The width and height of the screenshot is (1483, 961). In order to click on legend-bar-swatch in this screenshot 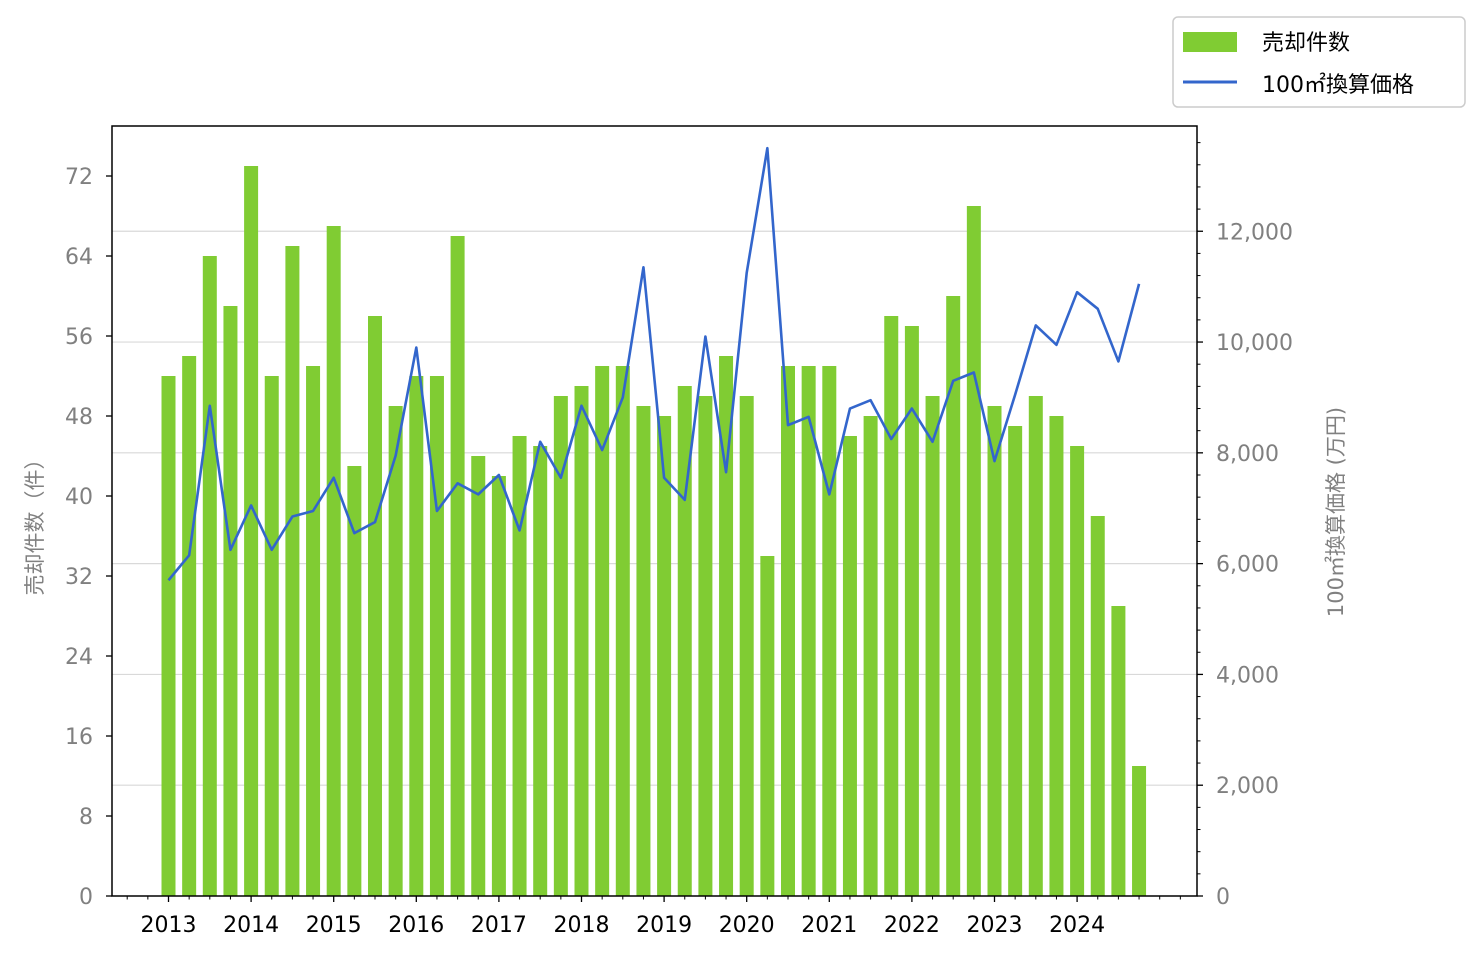, I will do `click(1210, 42)`.